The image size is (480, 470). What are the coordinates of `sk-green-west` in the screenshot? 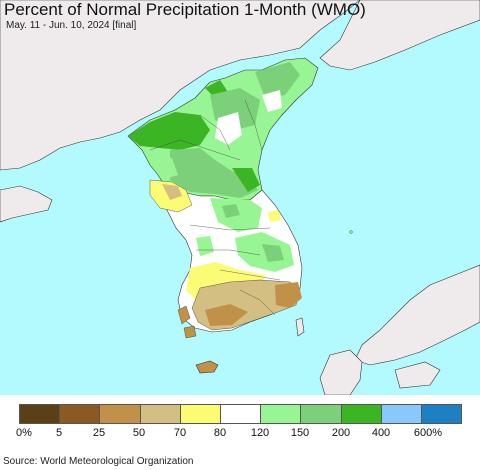 It's located at (205, 246).